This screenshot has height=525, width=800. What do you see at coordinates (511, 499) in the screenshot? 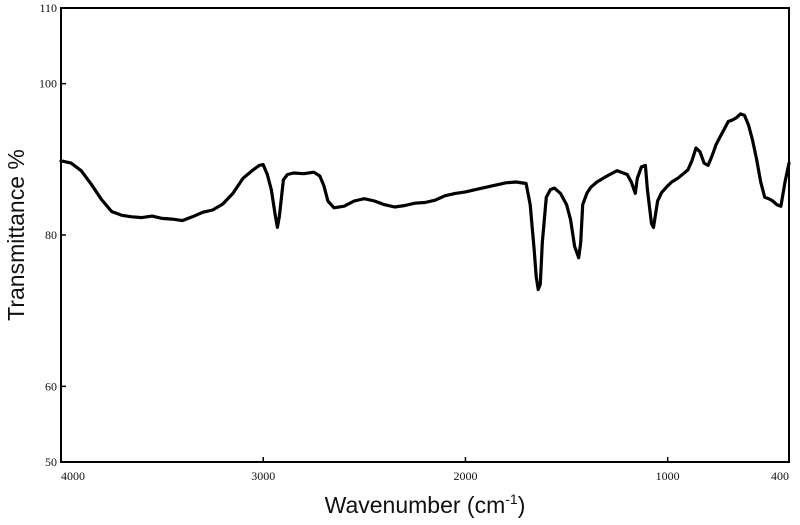
I see `x-axis-title-superscript: -1` at bounding box center [511, 499].